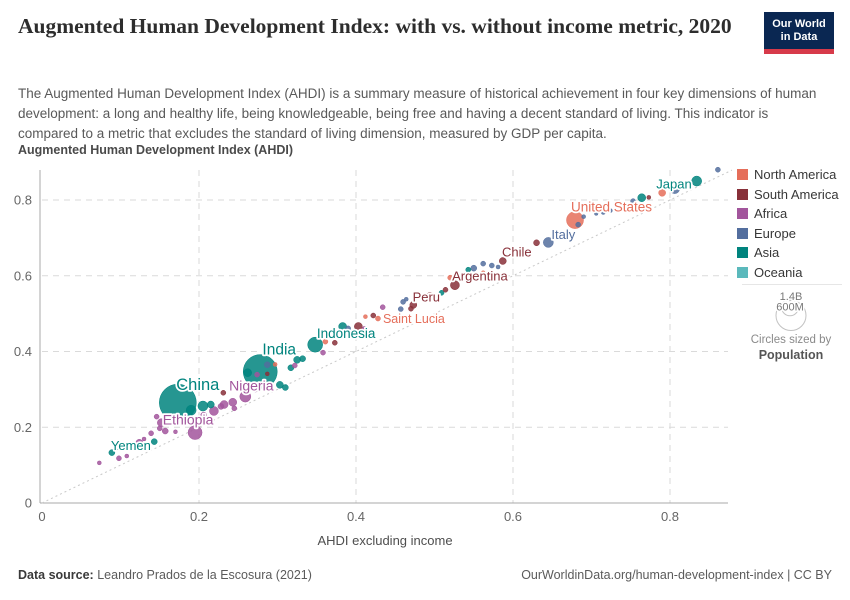 Image resolution: width=850 pixels, height=600 pixels. Describe the element at coordinates (788, 252) in the screenshot. I see `legend-item-asia: Asia` at that location.